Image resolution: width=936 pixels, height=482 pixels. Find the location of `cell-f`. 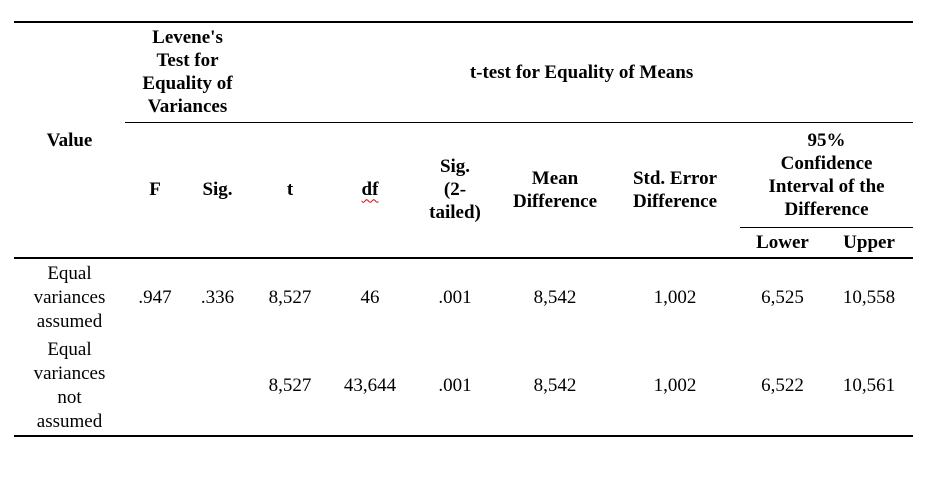

cell-f is located at coordinates (155, 386).